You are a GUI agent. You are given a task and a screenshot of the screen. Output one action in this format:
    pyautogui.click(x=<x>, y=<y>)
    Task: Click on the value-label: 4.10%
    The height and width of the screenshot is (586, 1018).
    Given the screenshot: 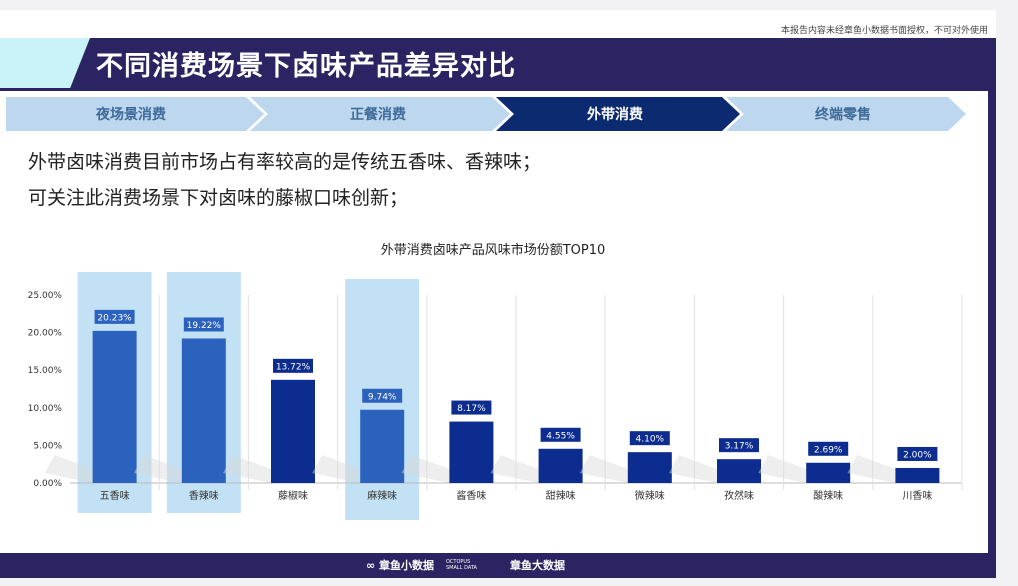 What is the action you would take?
    pyautogui.click(x=650, y=440)
    